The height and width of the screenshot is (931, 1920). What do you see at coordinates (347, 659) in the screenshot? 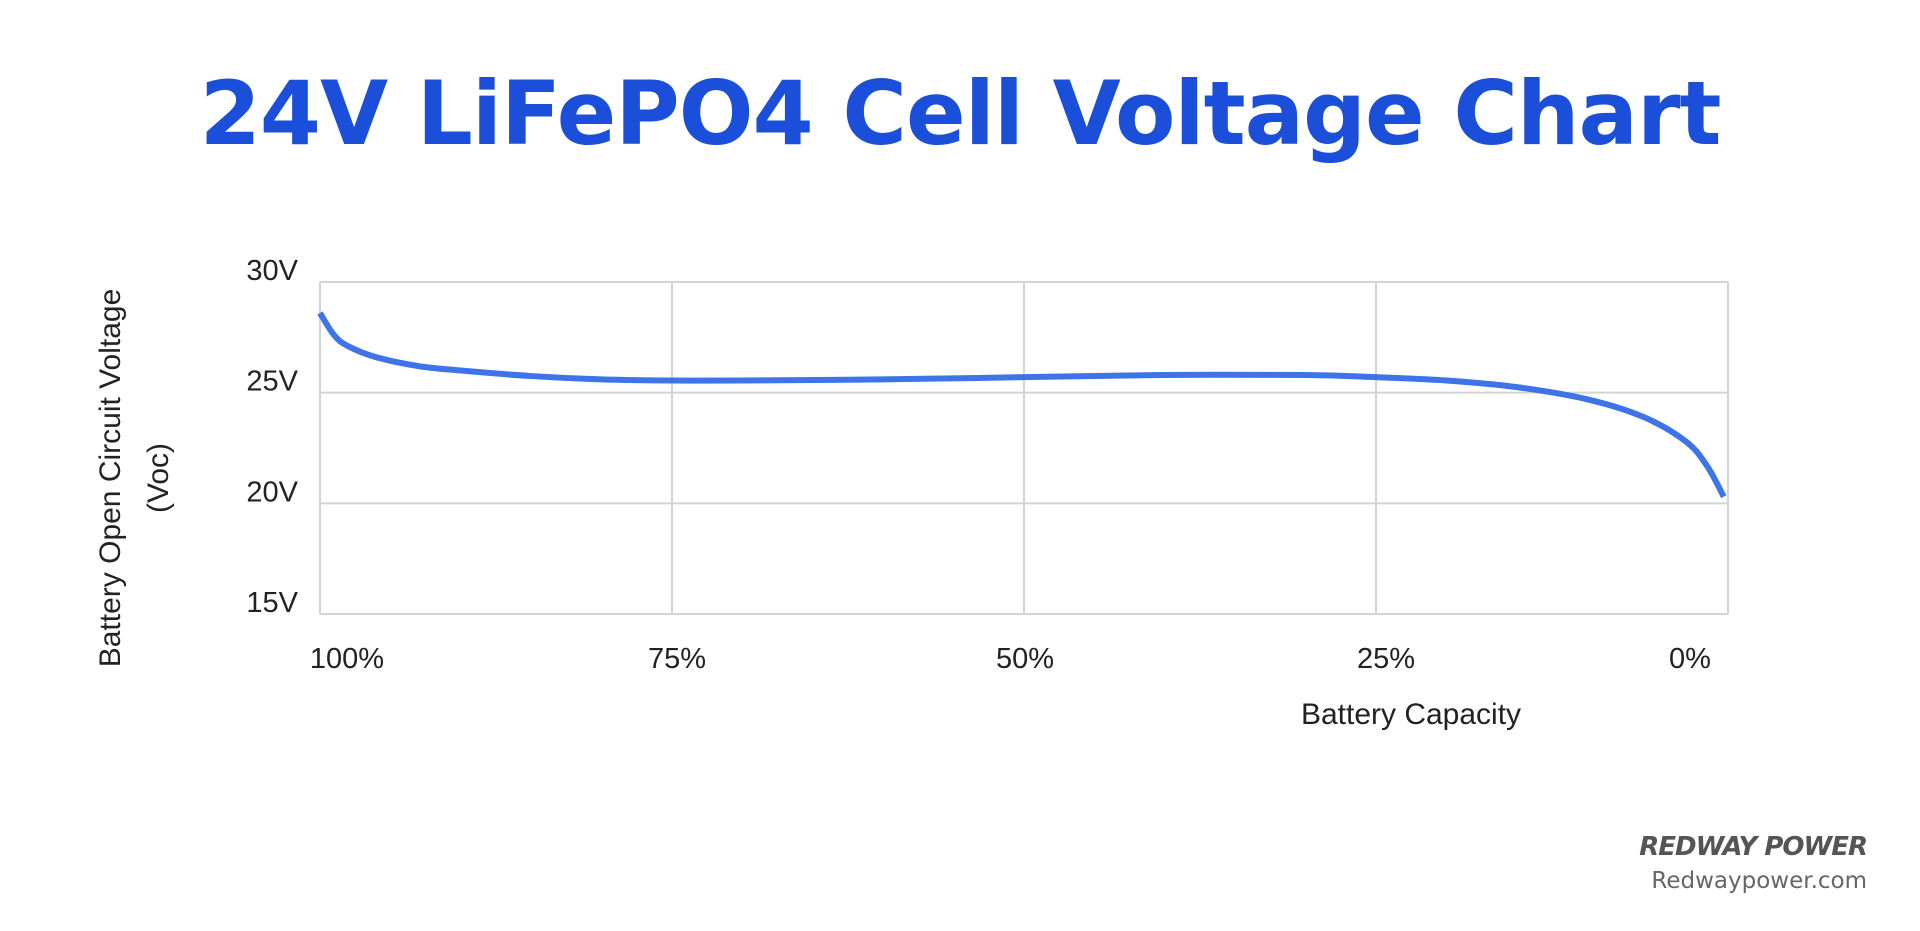
I see `x-tick-label: 100%` at bounding box center [347, 659].